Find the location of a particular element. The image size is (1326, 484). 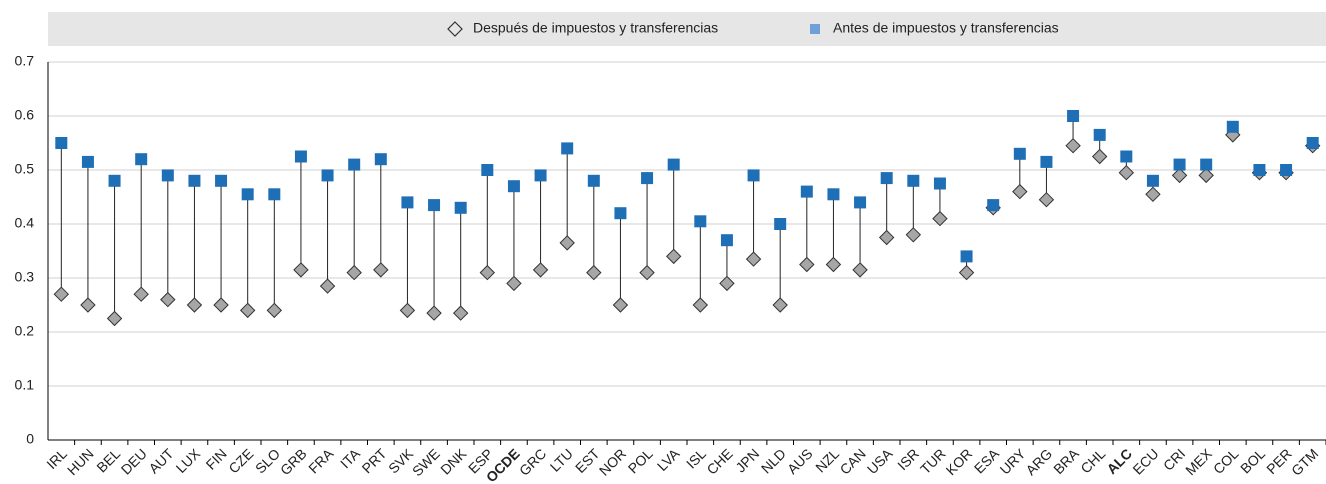

y-tick-label: 0.2 is located at coordinates (25, 331).